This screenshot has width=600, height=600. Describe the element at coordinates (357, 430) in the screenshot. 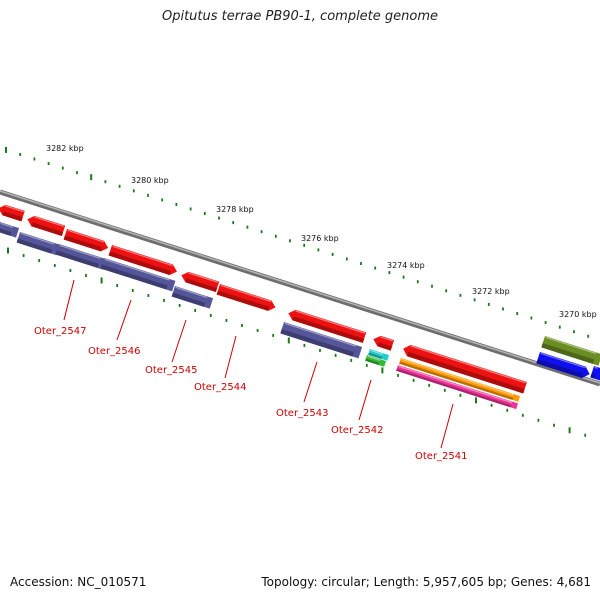

I see `gene-label: Oter_2542` at that location.